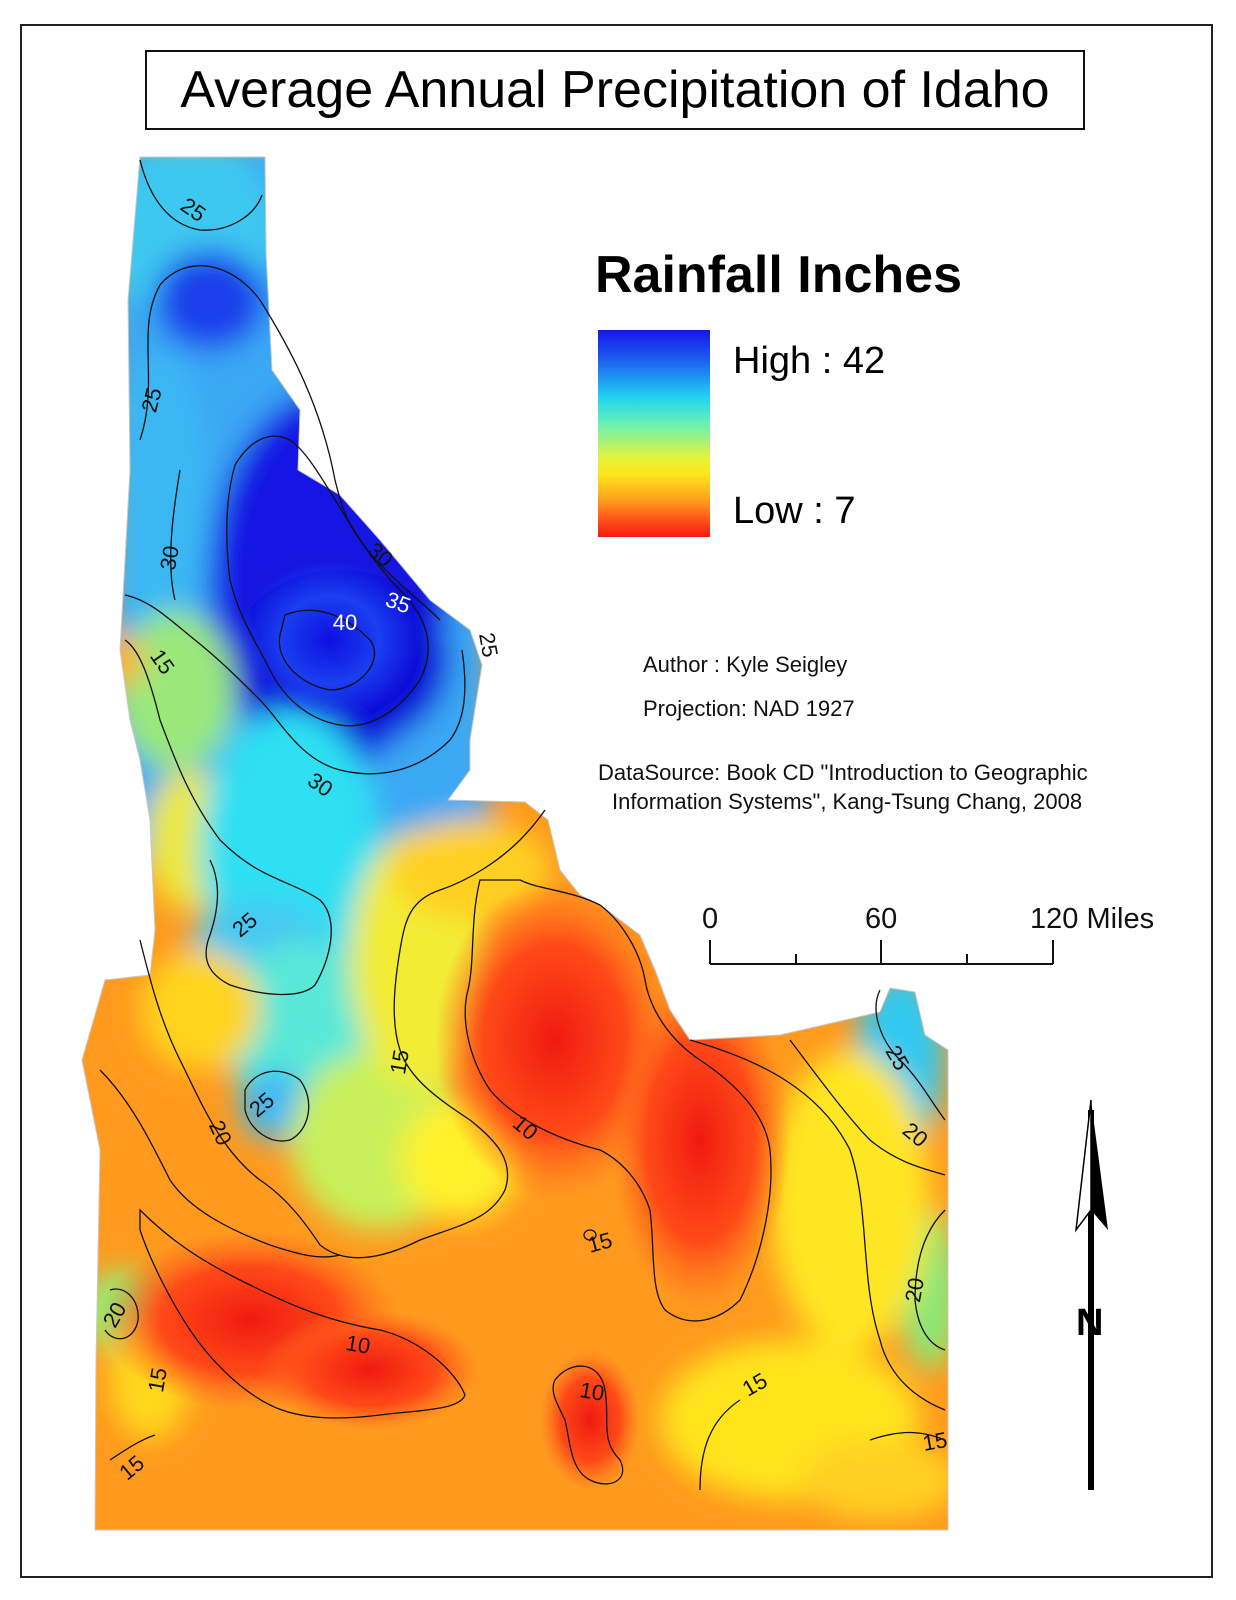 This screenshot has width=1236, height=1600. What do you see at coordinates (881, 952) in the screenshot?
I see `scale-bar` at bounding box center [881, 952].